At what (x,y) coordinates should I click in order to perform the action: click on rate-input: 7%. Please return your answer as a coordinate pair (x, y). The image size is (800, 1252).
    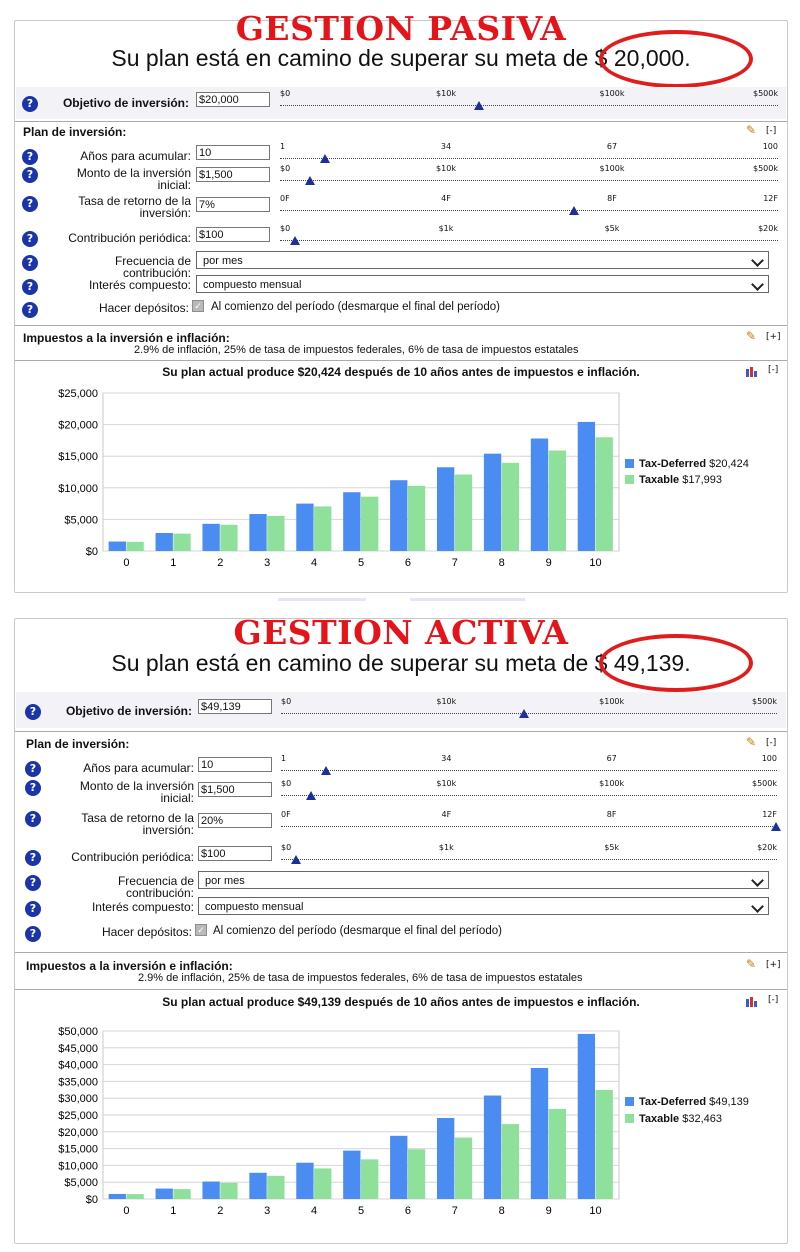
    Looking at the image, I should click on (233, 204).